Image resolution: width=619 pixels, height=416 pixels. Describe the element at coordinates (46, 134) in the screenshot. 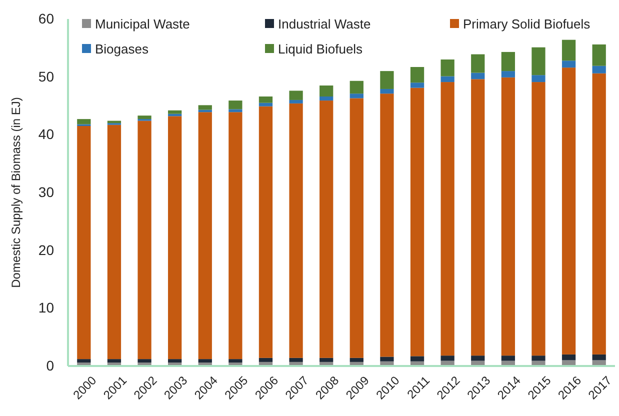

I see `y-tick-label: 40` at that location.